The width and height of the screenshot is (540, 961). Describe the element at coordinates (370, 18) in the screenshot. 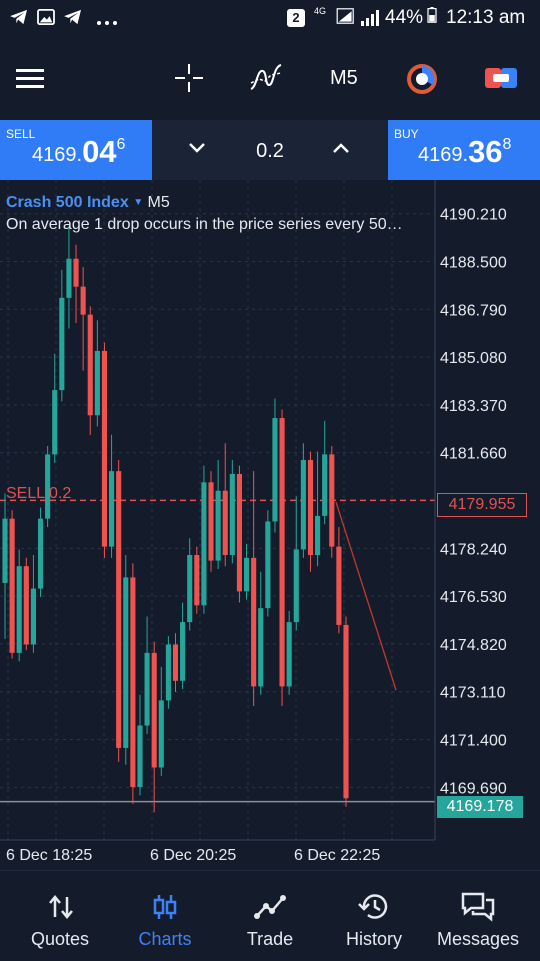

I see `signal-bars-icon` at that location.